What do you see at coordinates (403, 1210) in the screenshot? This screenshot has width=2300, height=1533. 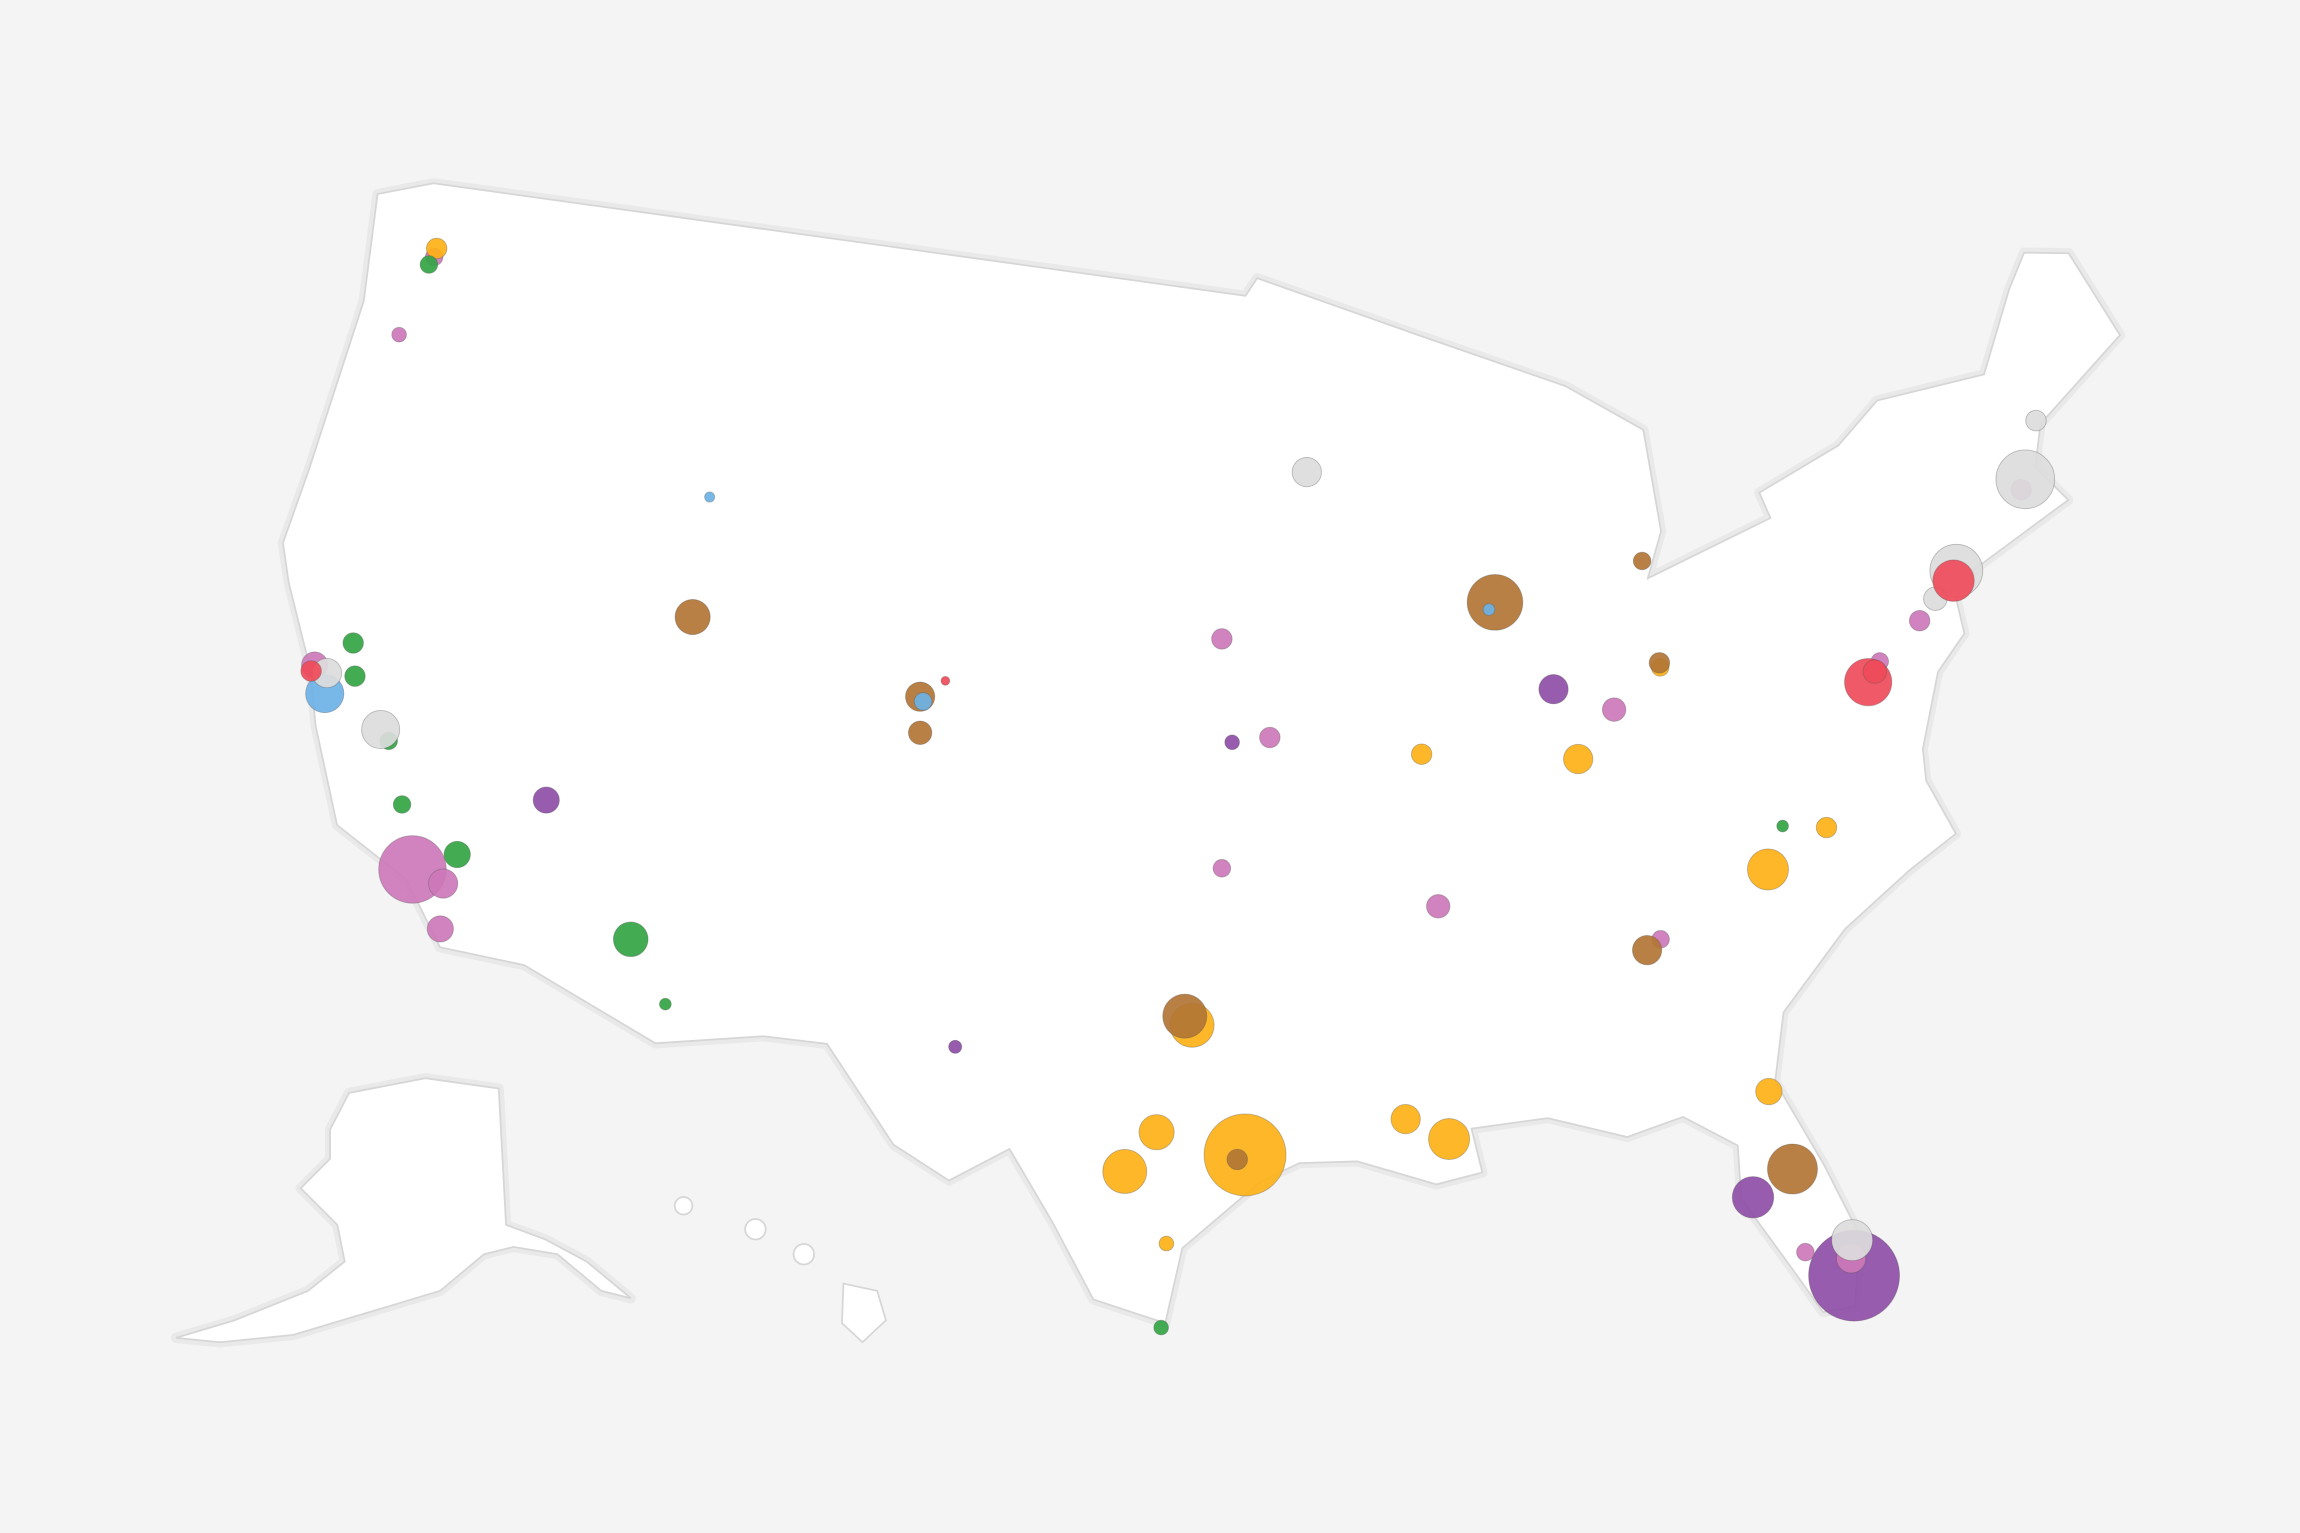 I see `alaska` at bounding box center [403, 1210].